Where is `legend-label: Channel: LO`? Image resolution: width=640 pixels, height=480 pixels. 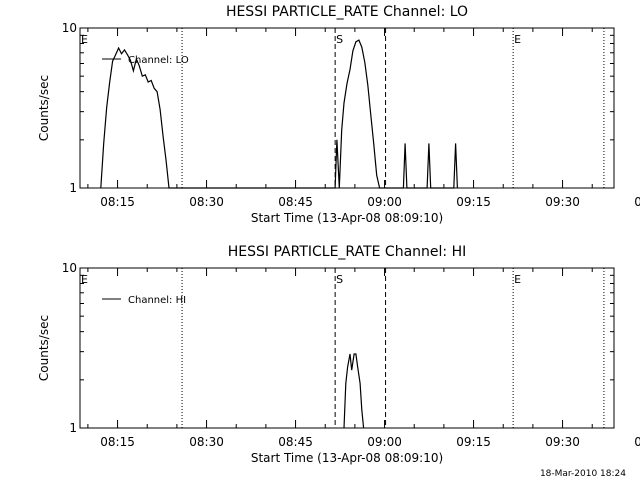
legend-label: Channel: LO is located at coordinates (158, 60).